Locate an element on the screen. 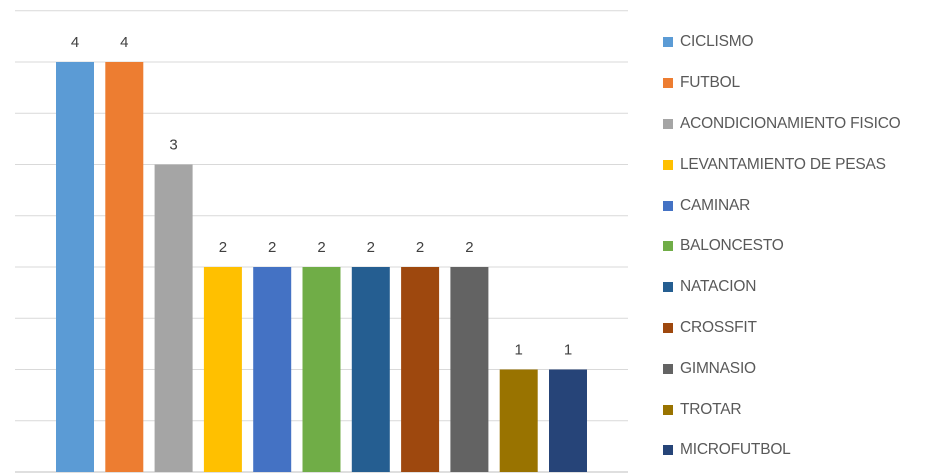 The image size is (952, 474). legend-label: LEVANTAMIENTO DE PESAS is located at coordinates (783, 164).